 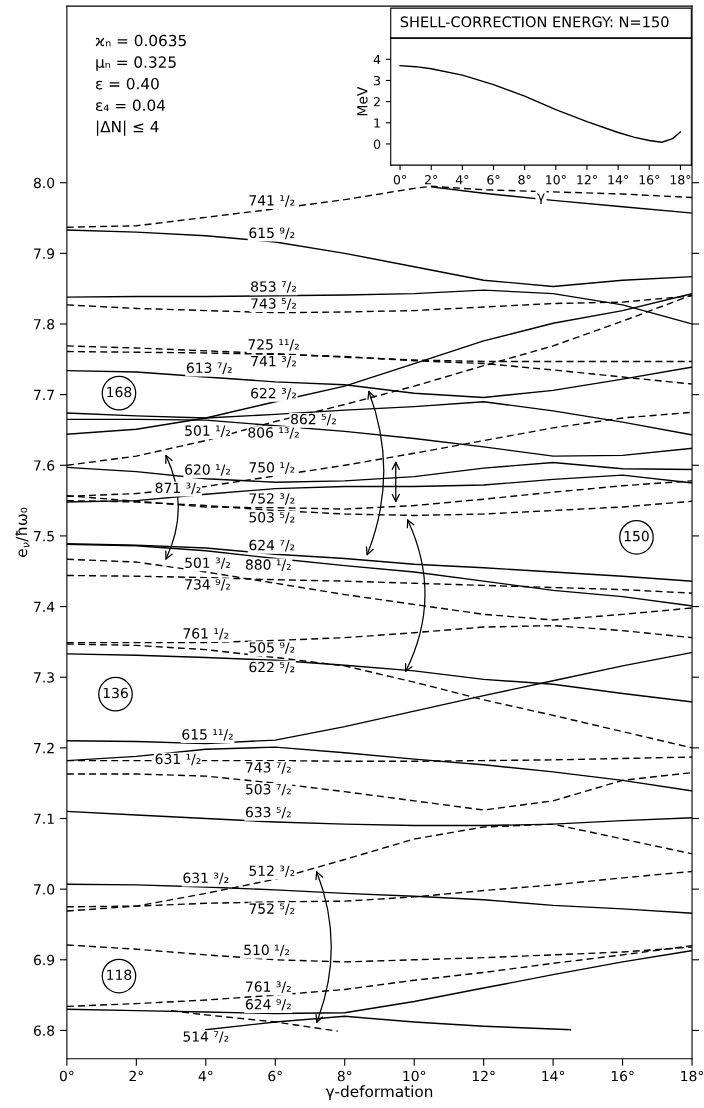 What do you see at coordinates (272, 871) in the screenshot?
I see `annotation: 512 ³/₂` at bounding box center [272, 871].